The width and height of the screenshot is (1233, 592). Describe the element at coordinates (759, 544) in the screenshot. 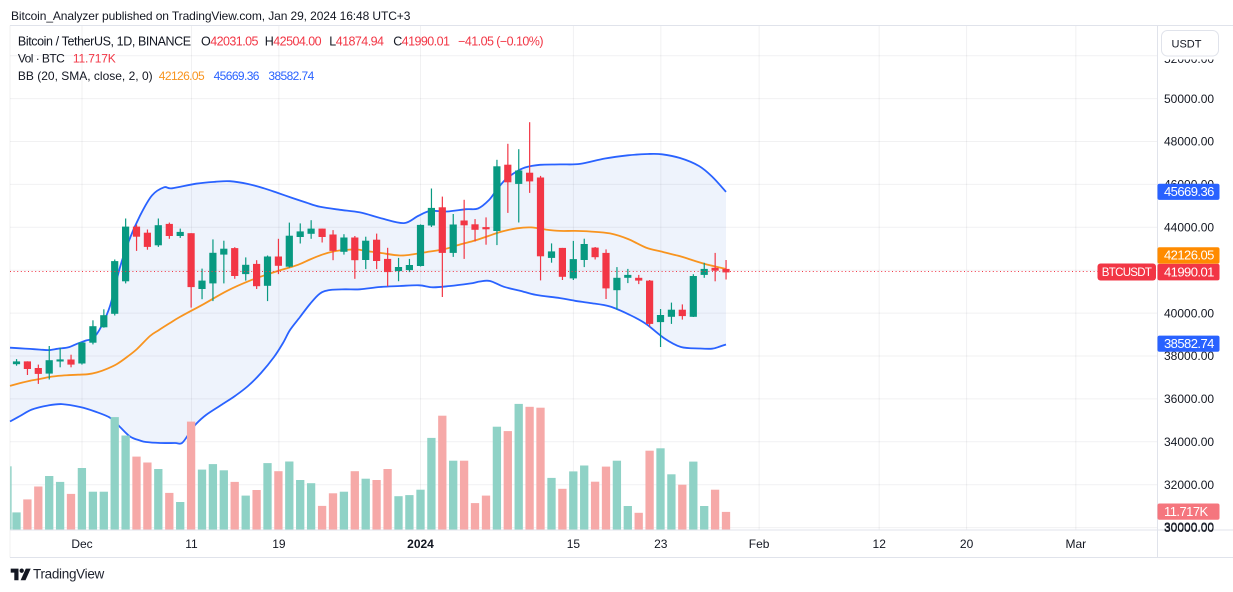

I see `svg-text: Feb` at that location.